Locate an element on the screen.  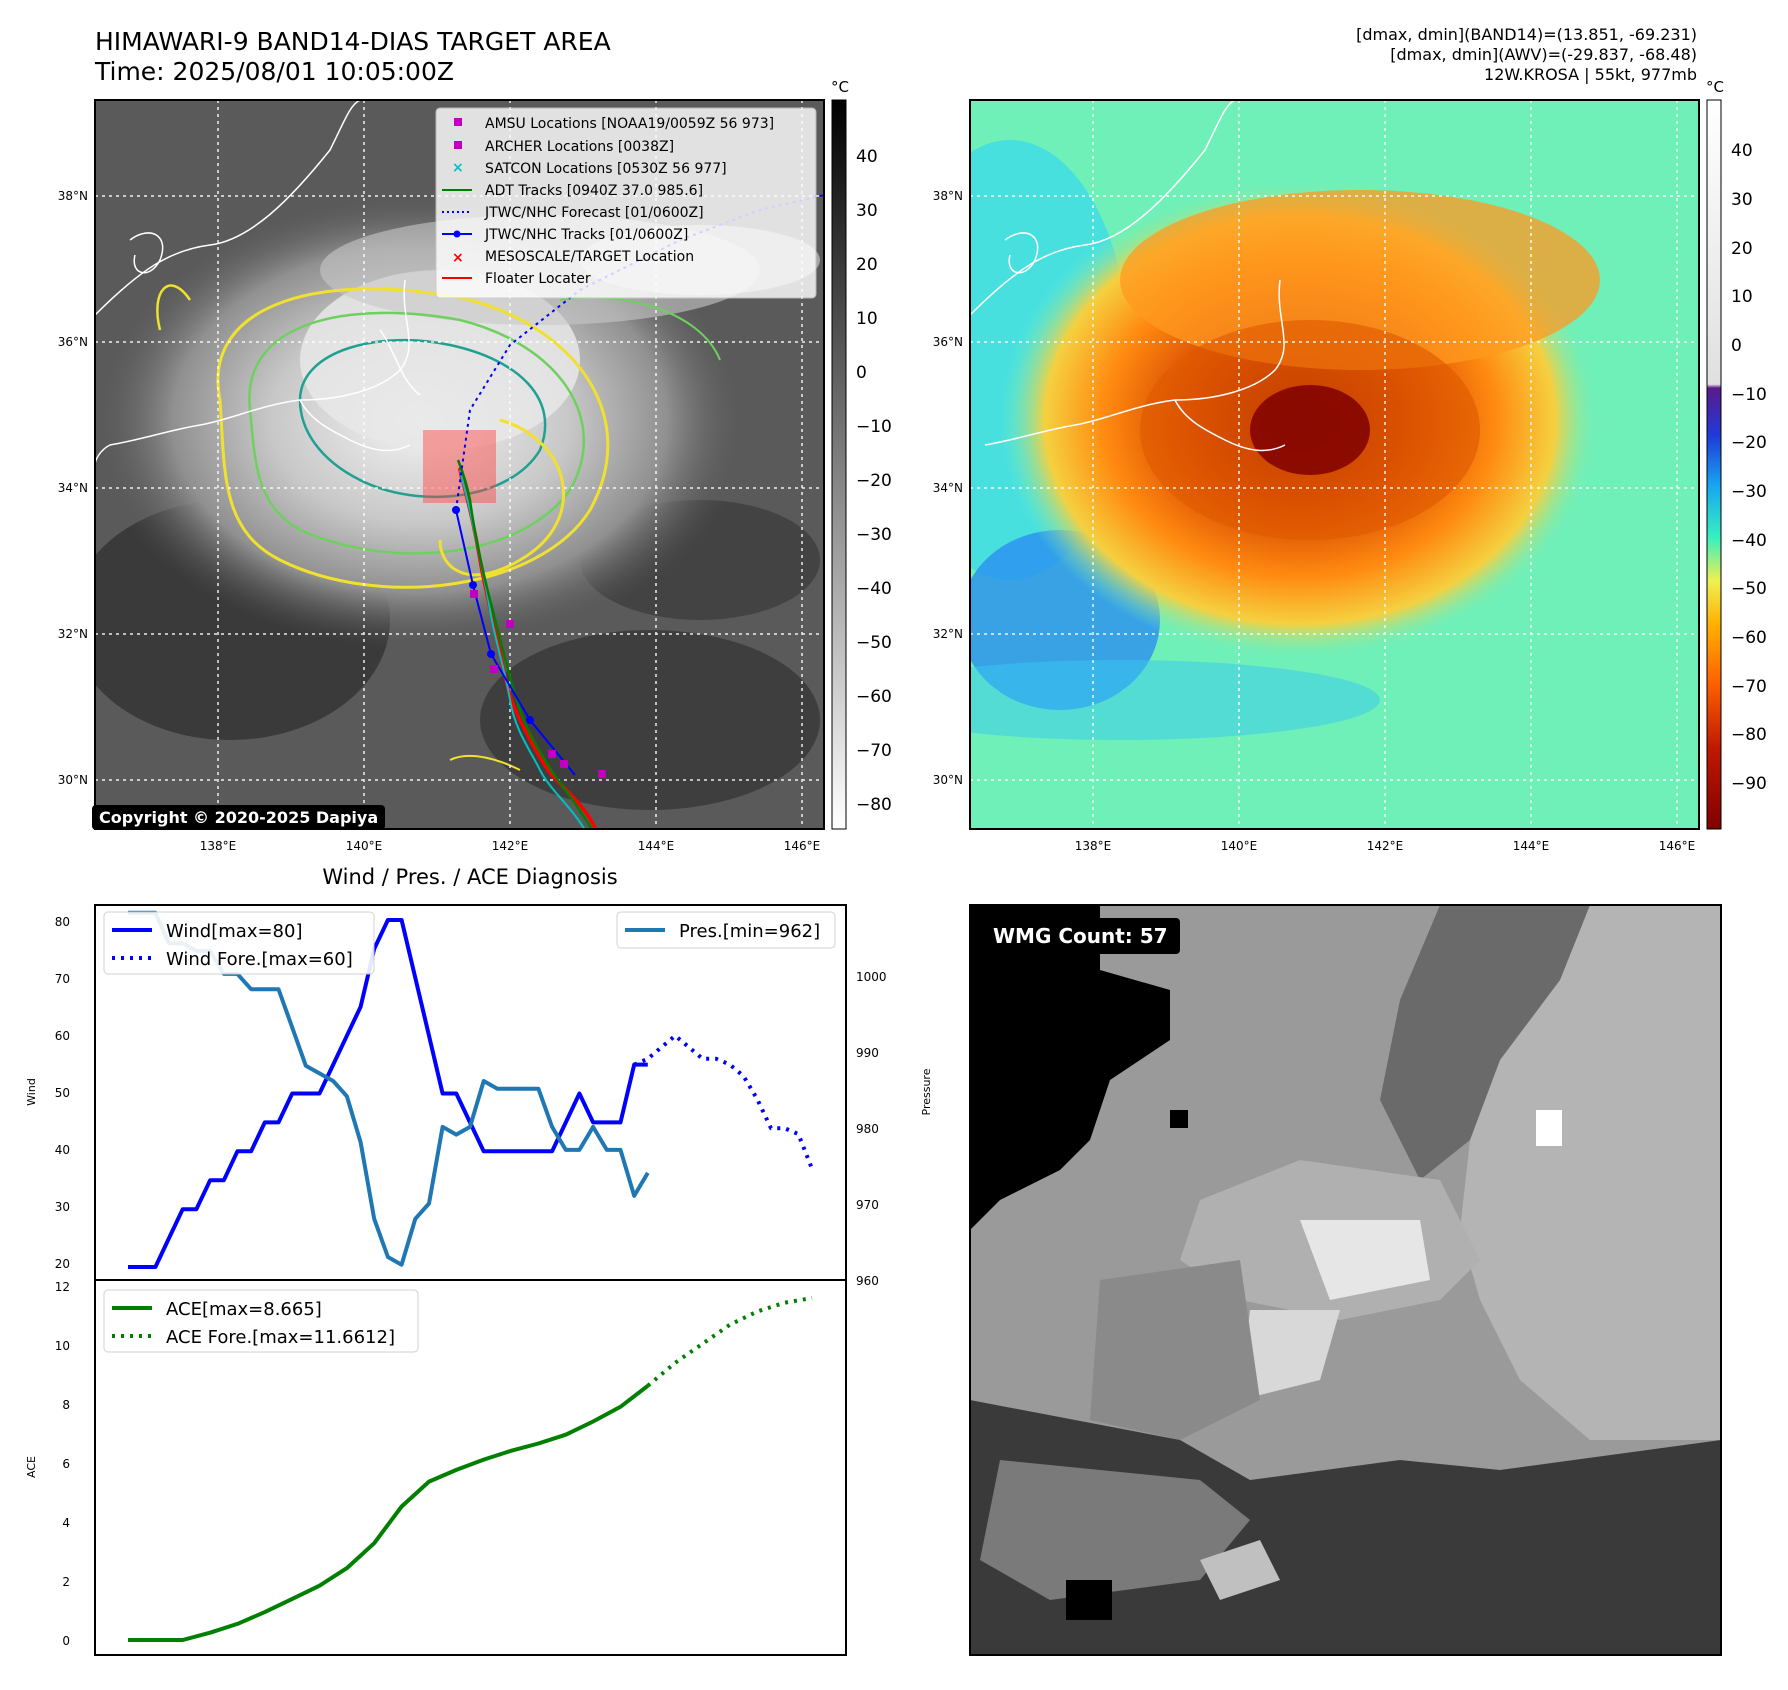
wind-ticks: 80 70 60 50 40 30 20 is located at coordinates (62, 1093).